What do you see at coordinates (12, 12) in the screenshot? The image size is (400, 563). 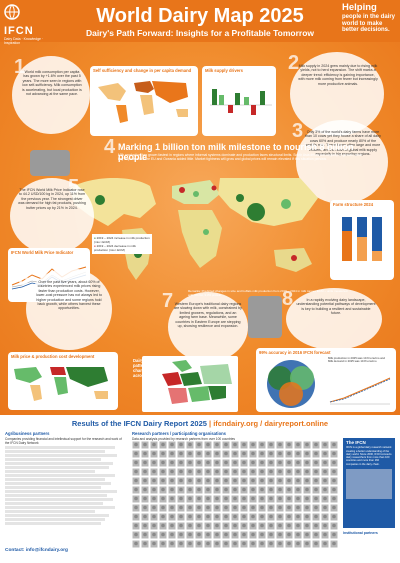 I see `globe-icon` at bounding box center [12, 12].